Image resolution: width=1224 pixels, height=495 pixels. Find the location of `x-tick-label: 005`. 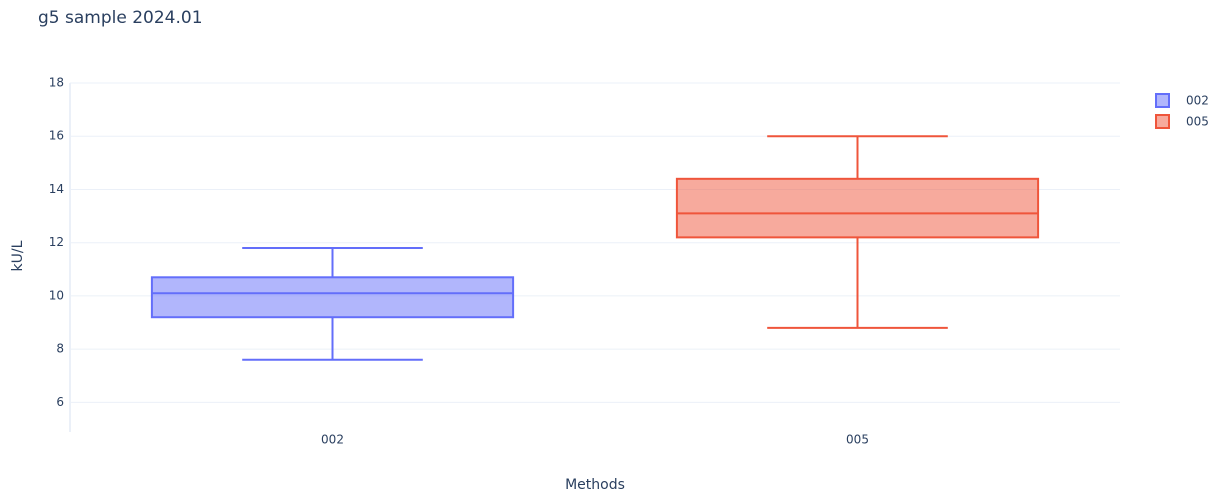

x-tick-label: 005 is located at coordinates (857, 440).